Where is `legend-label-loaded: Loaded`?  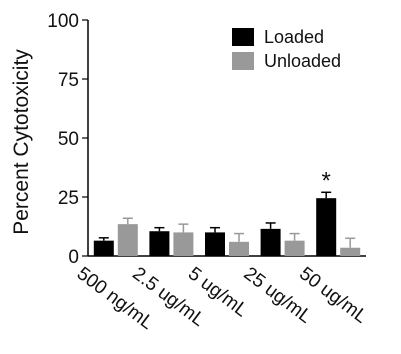
legend-label-loaded: Loaded is located at coordinates (294, 37).